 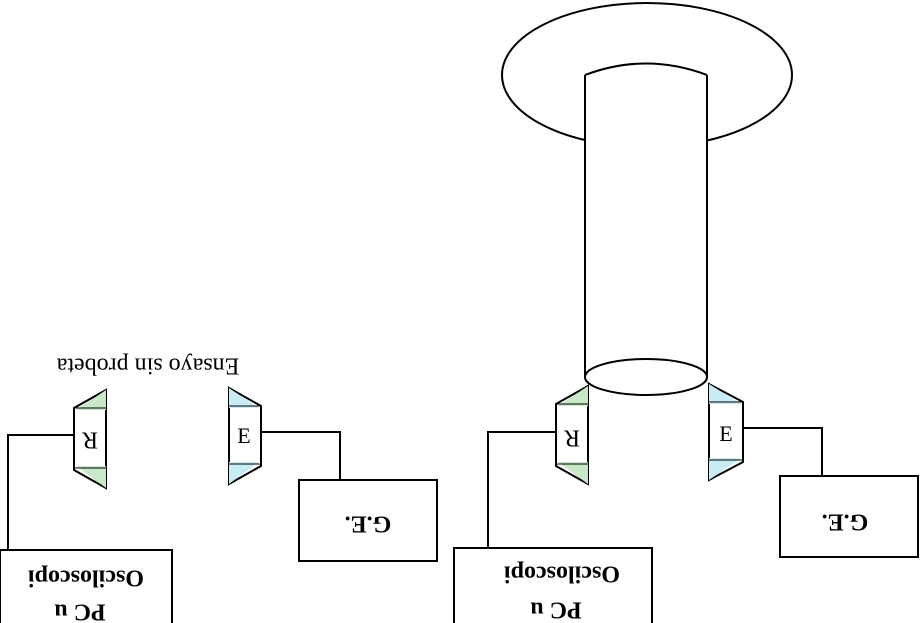 I want to click on left-emitter-transducer: E, so click(x=245, y=436).